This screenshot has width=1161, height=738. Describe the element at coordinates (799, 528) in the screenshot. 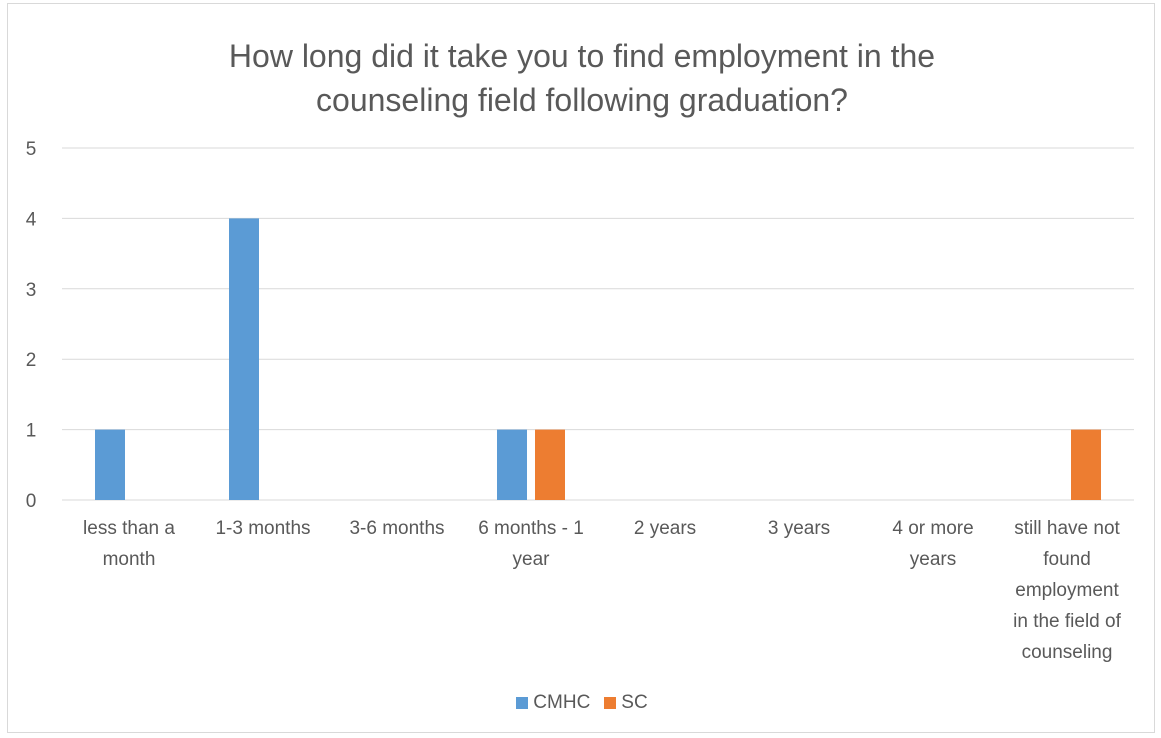

I see `x-tick-label-5-0: 3 years` at that location.